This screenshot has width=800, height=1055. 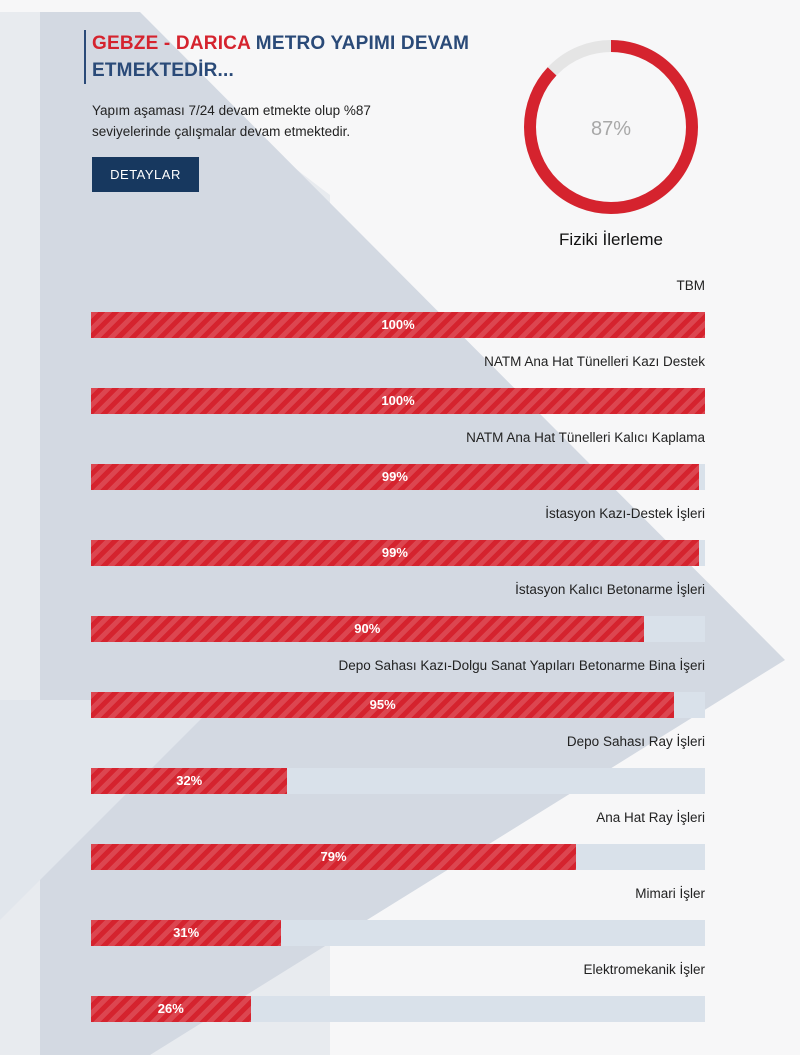 What do you see at coordinates (398, 459) in the screenshot?
I see `progress-item: NATM Ana Hat Tünelleri Kalıcı Kaplama 99%` at bounding box center [398, 459].